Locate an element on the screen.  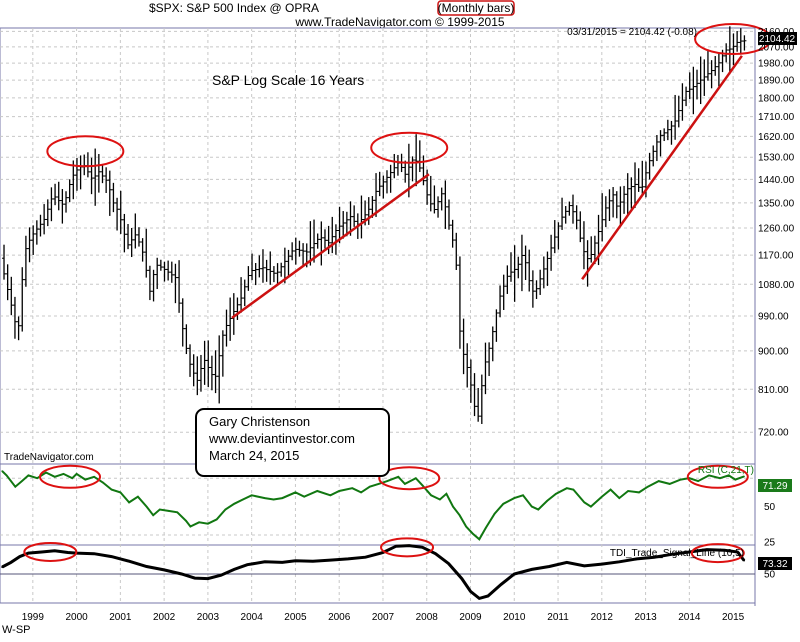
author-name: Gary Christenson is located at coordinates (259, 421).